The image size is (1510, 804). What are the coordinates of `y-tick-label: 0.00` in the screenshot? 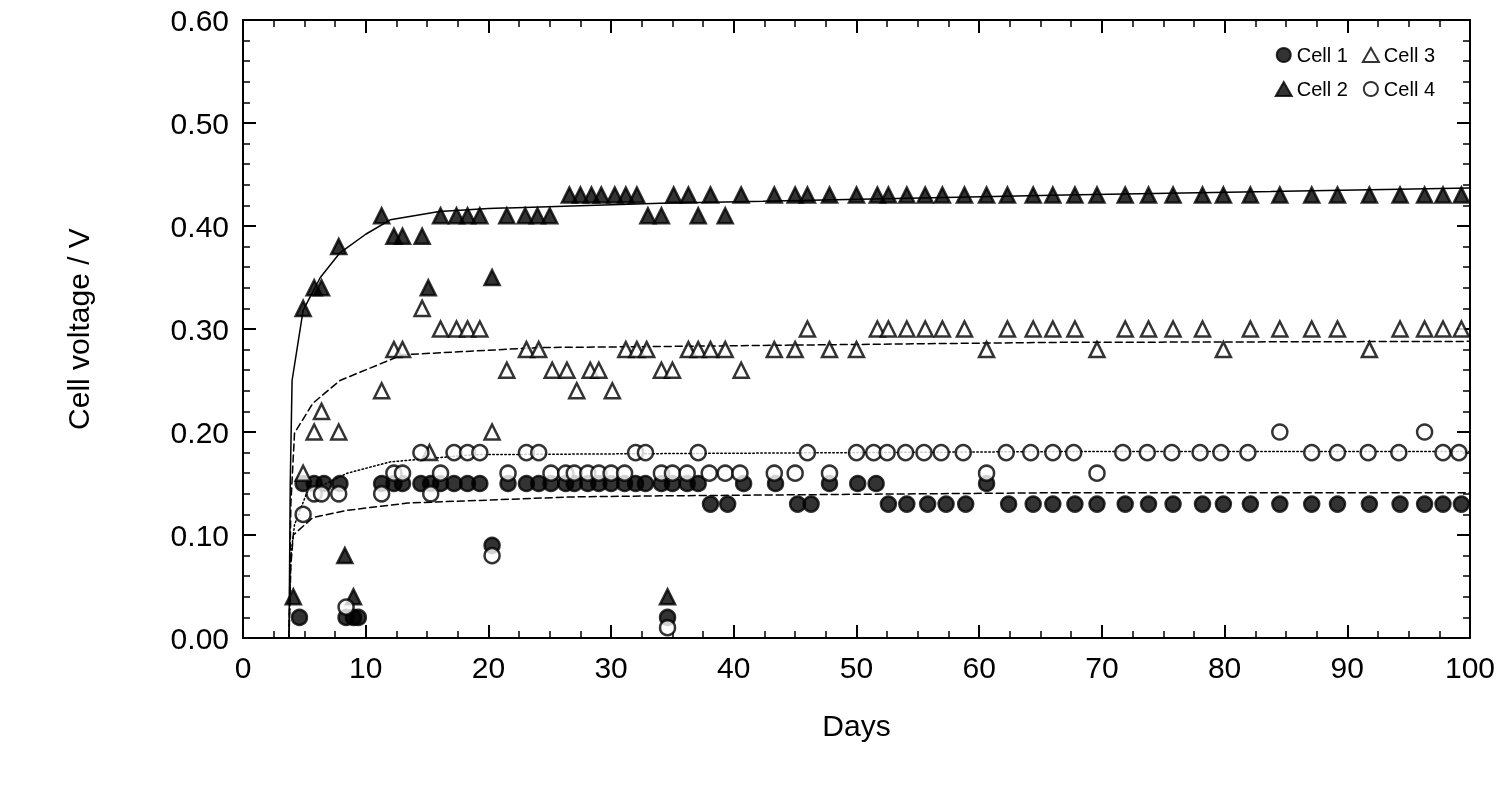 It's located at (199, 638).